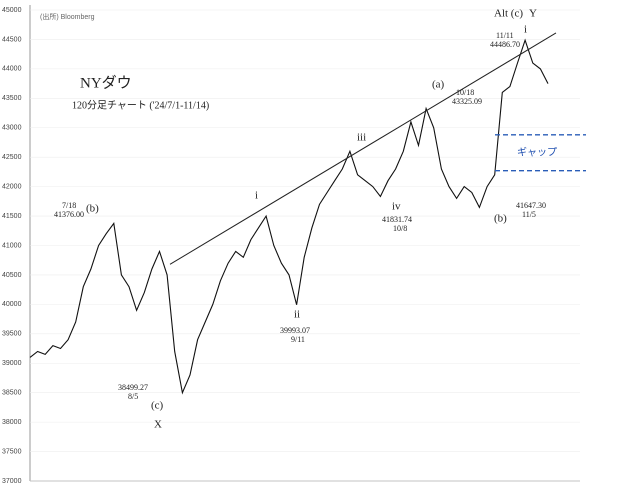  Describe the element at coordinates (12, 128) in the screenshot. I see `y-tick-label: 43000` at that location.